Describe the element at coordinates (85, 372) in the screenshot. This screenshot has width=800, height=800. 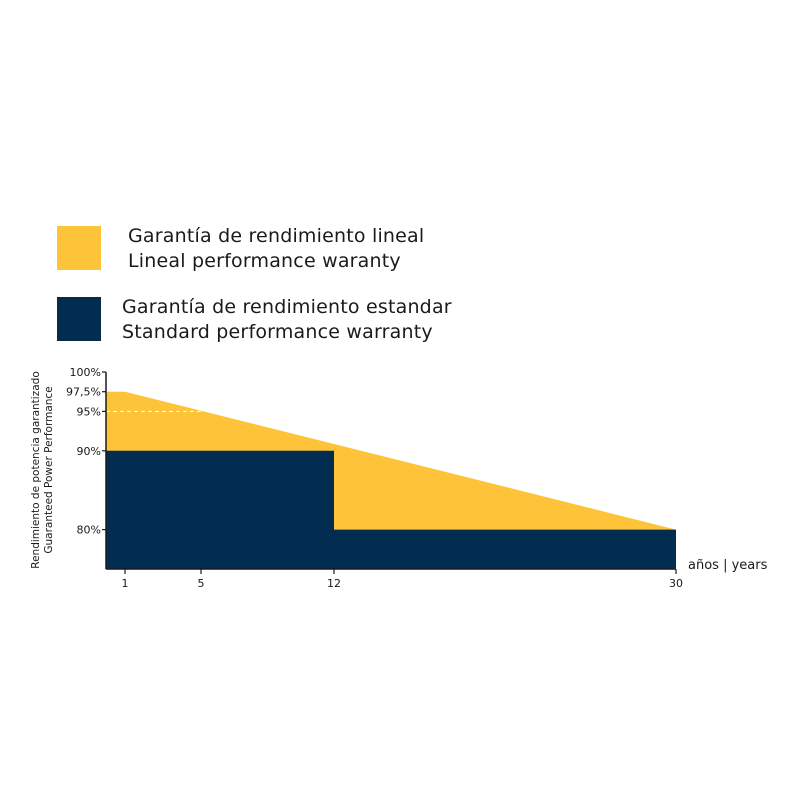
I see `y-tick-label: 100%` at that location.